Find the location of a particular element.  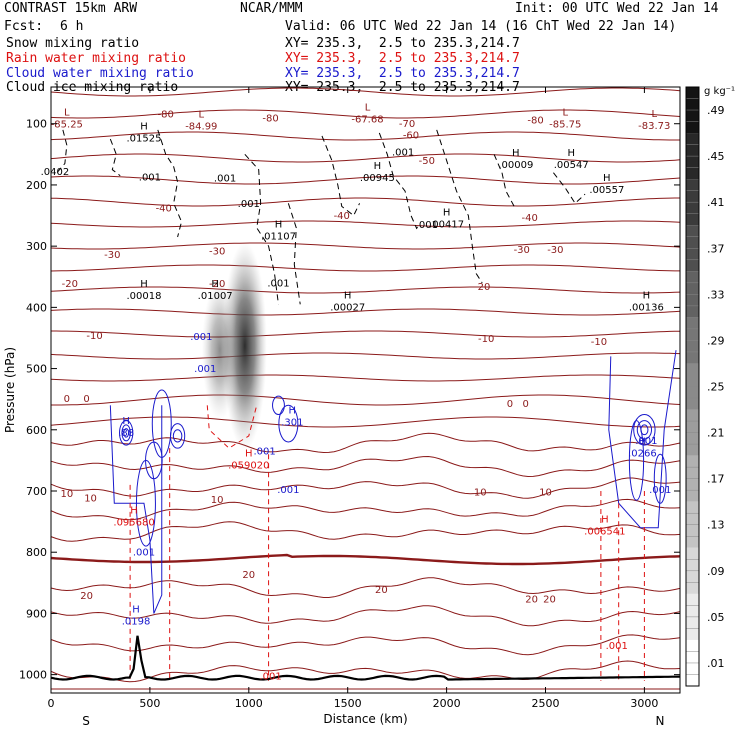

init-time: Init: 00 UTC Wed 22 Jan 14 is located at coordinates (617, 8).